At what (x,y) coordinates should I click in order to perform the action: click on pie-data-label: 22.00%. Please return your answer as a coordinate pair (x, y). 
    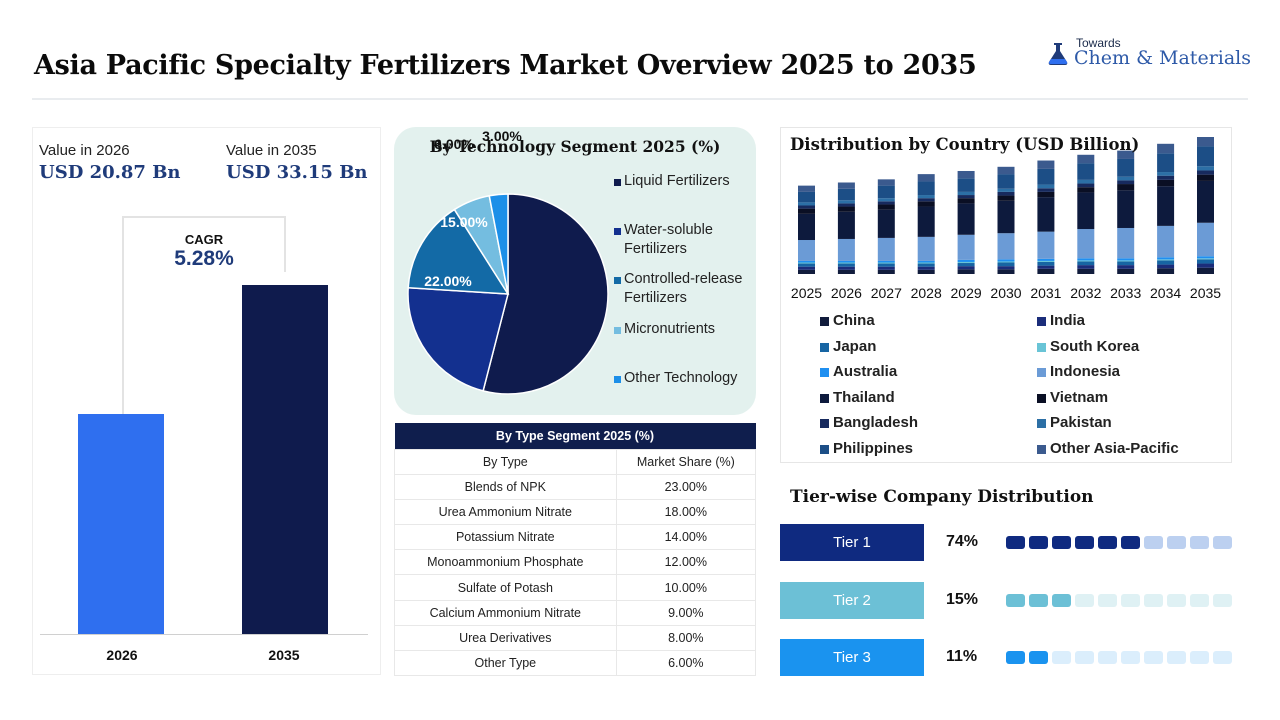
    Looking at the image, I should click on (448, 281).